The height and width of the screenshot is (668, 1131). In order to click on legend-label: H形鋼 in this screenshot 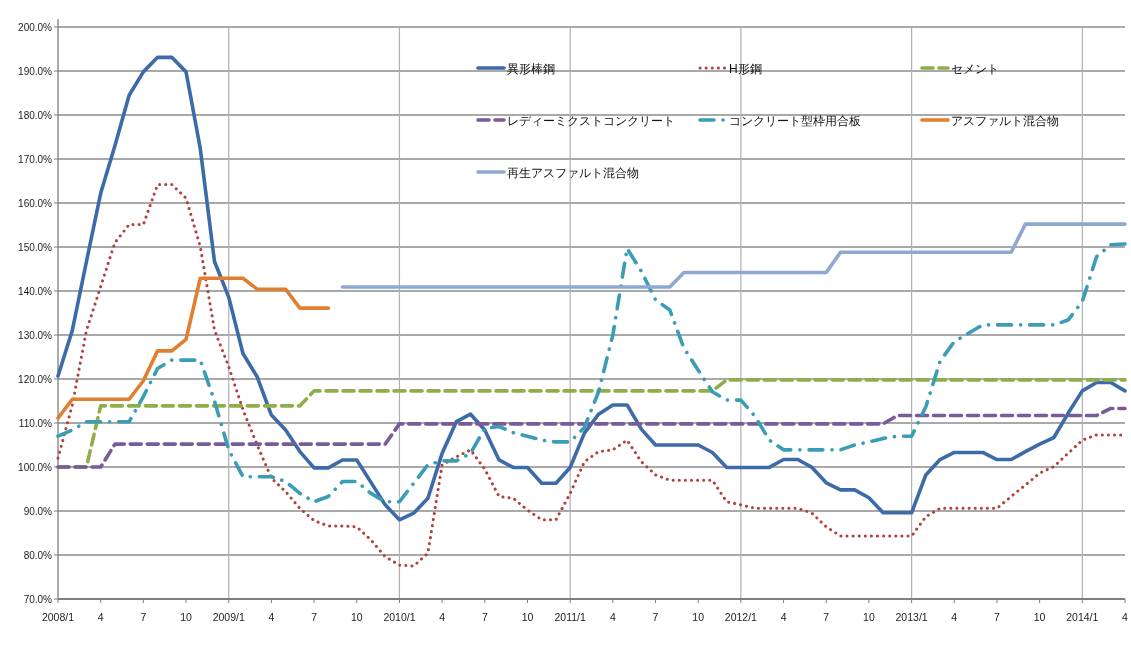, I will do `click(745, 69)`.